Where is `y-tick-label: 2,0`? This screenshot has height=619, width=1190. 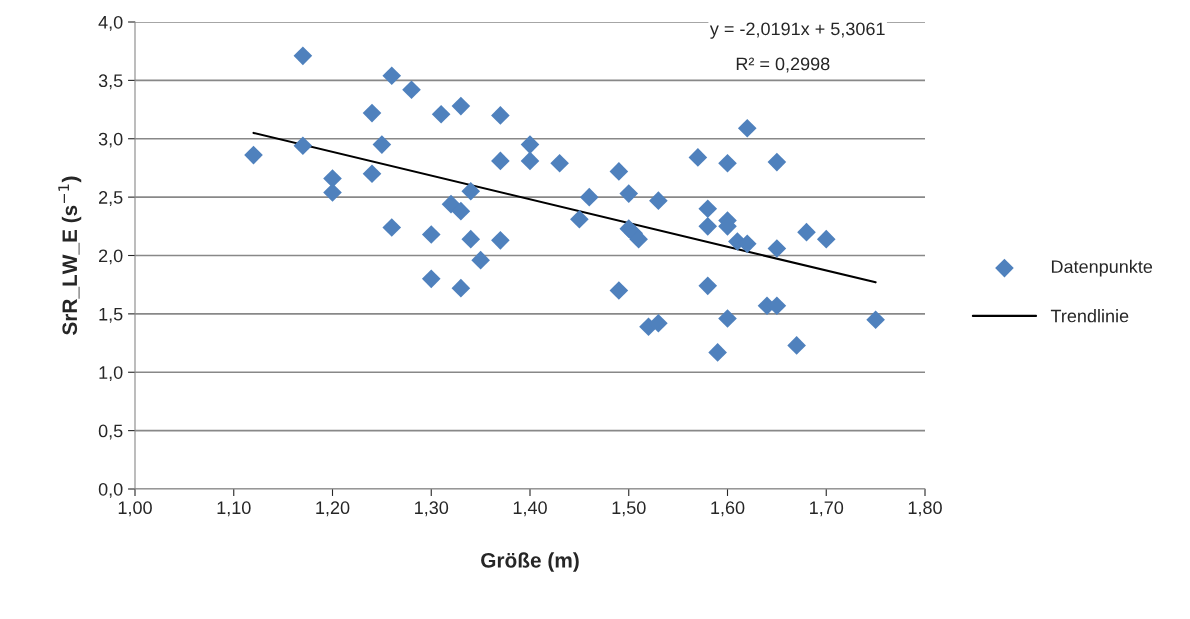 y-tick-label: 2,0 is located at coordinates (111, 257).